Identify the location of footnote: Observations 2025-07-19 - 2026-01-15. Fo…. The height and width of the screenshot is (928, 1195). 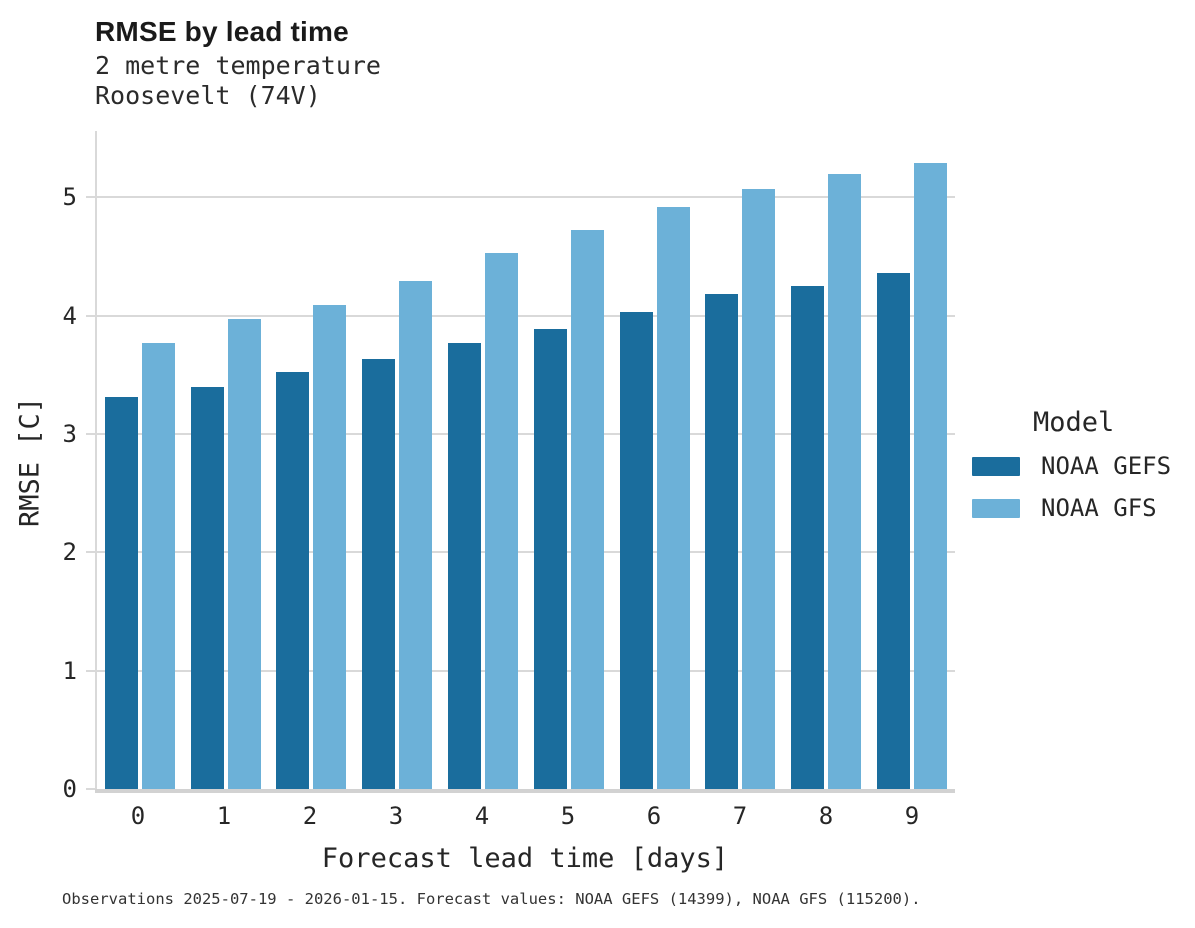
(491, 899).